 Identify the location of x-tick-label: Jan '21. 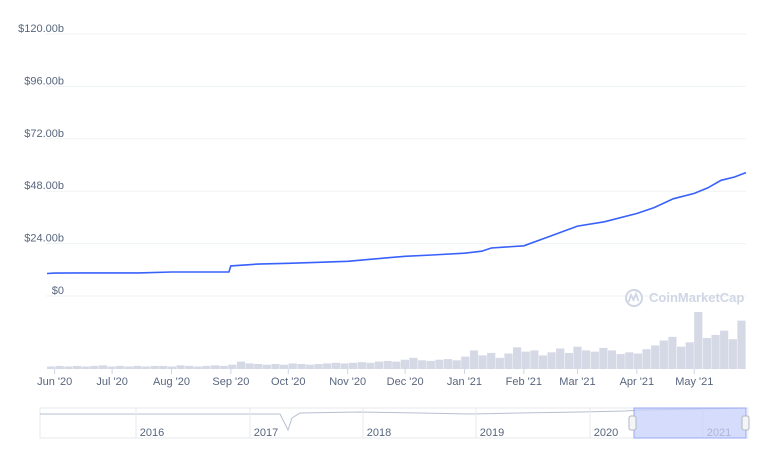
(464, 382).